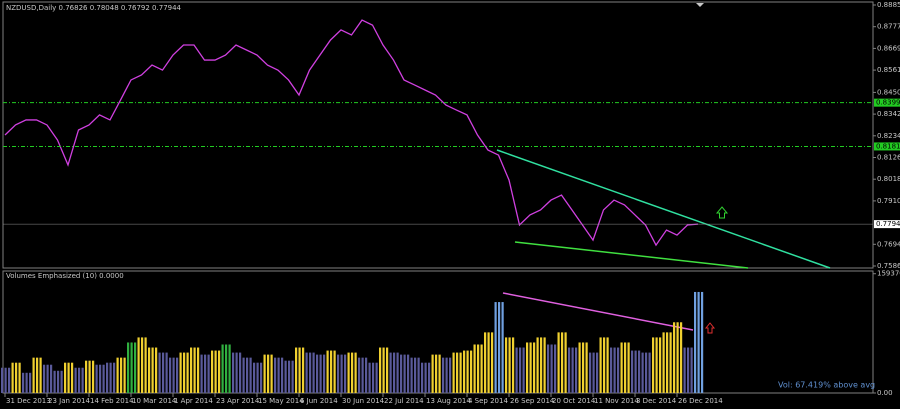 The image size is (900, 409). I want to click on current-price-label: 0.77944, so click(888, 224).